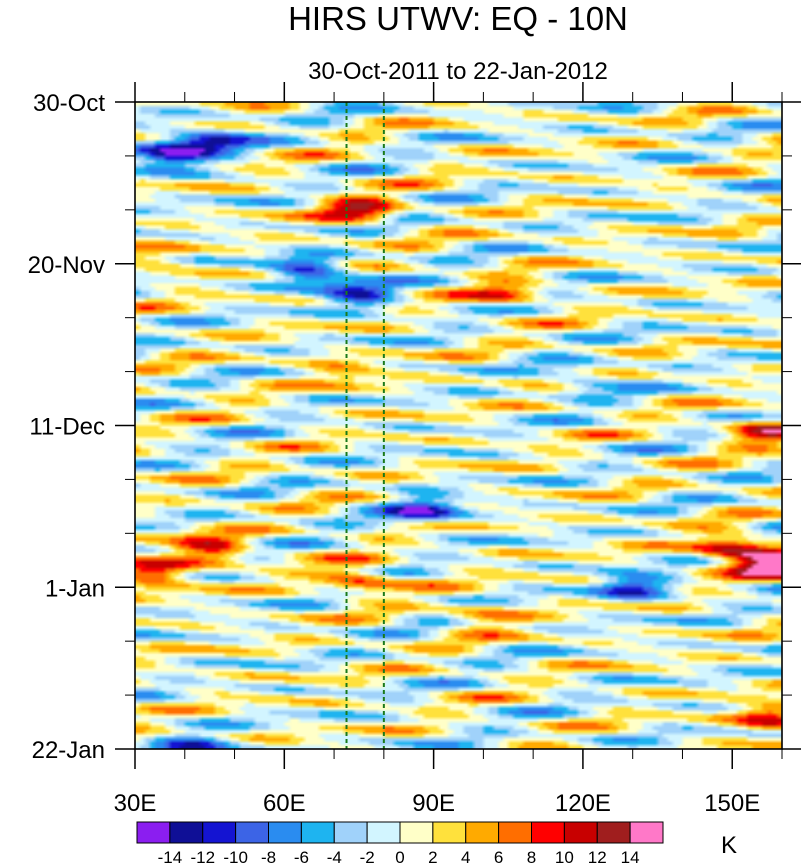  What do you see at coordinates (458, 71) in the screenshot?
I see `chart-subtitle: 30-Oct-2011 to 22-Jan-2012` at bounding box center [458, 71].